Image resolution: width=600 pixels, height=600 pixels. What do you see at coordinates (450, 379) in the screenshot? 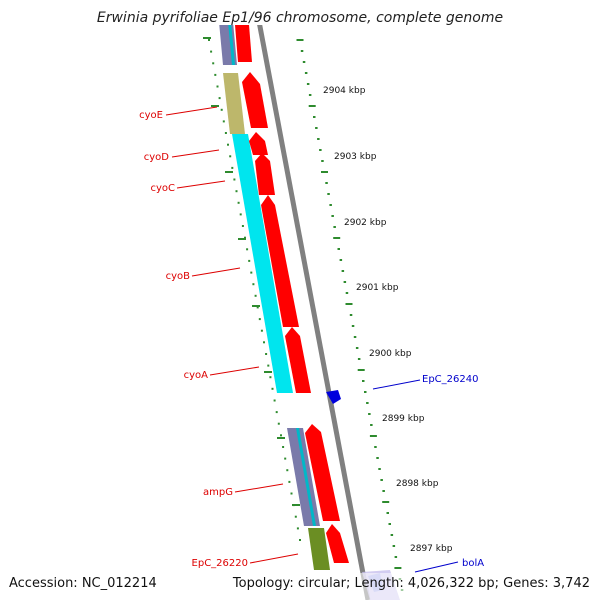
I see `gene-label-EpC_26240: EpC_26240` at bounding box center [450, 379].